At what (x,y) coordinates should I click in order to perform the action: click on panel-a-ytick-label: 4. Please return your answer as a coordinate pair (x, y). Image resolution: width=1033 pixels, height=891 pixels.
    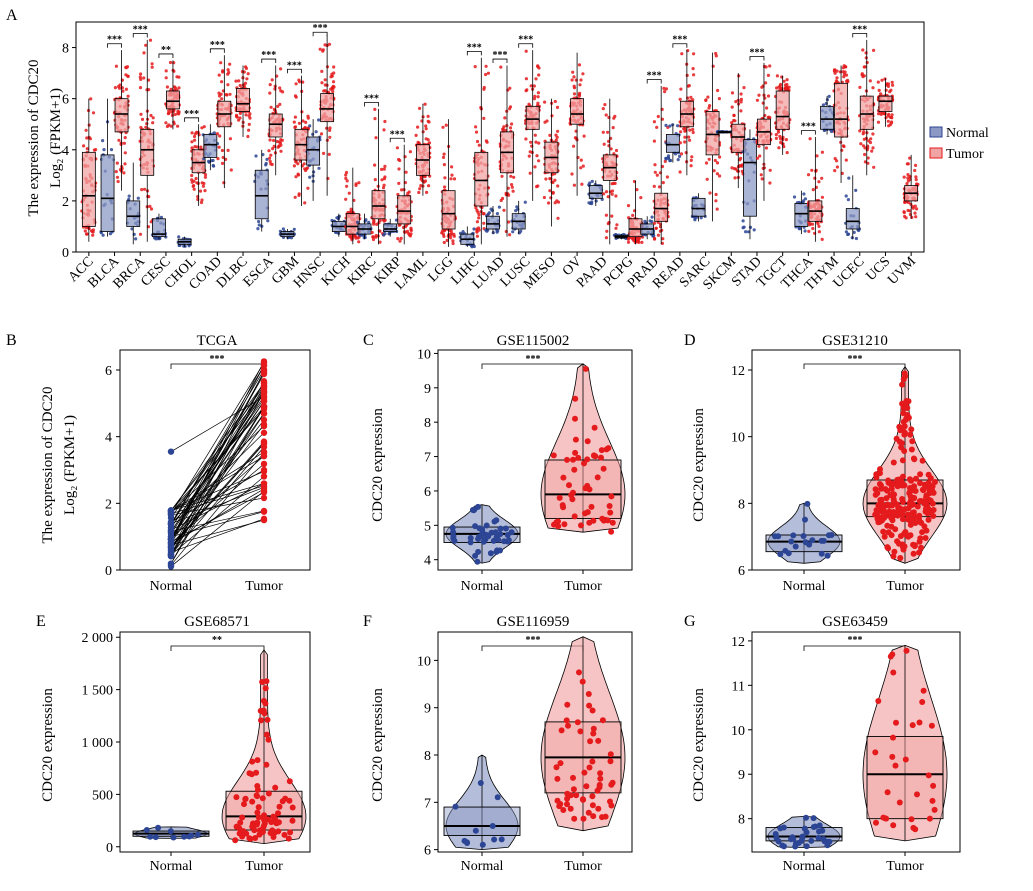
    Looking at the image, I should click on (65, 151).